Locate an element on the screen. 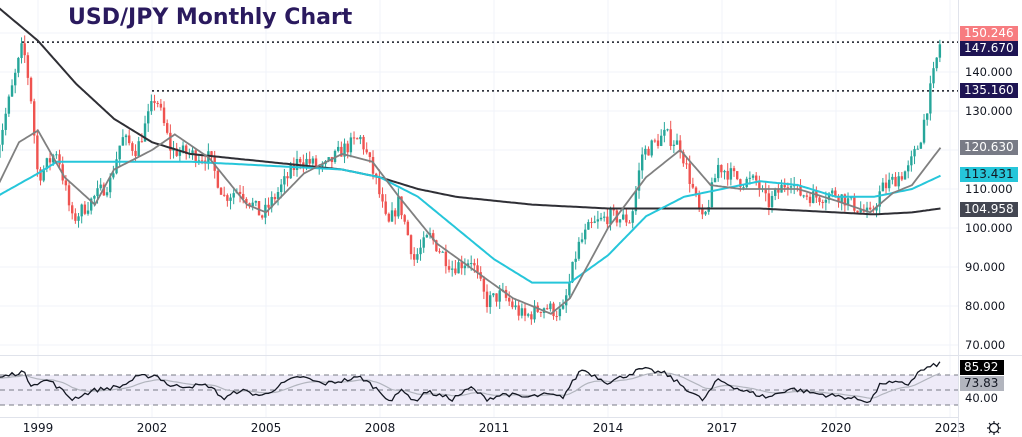  time-axis-label: 2002 is located at coordinates (152, 428).